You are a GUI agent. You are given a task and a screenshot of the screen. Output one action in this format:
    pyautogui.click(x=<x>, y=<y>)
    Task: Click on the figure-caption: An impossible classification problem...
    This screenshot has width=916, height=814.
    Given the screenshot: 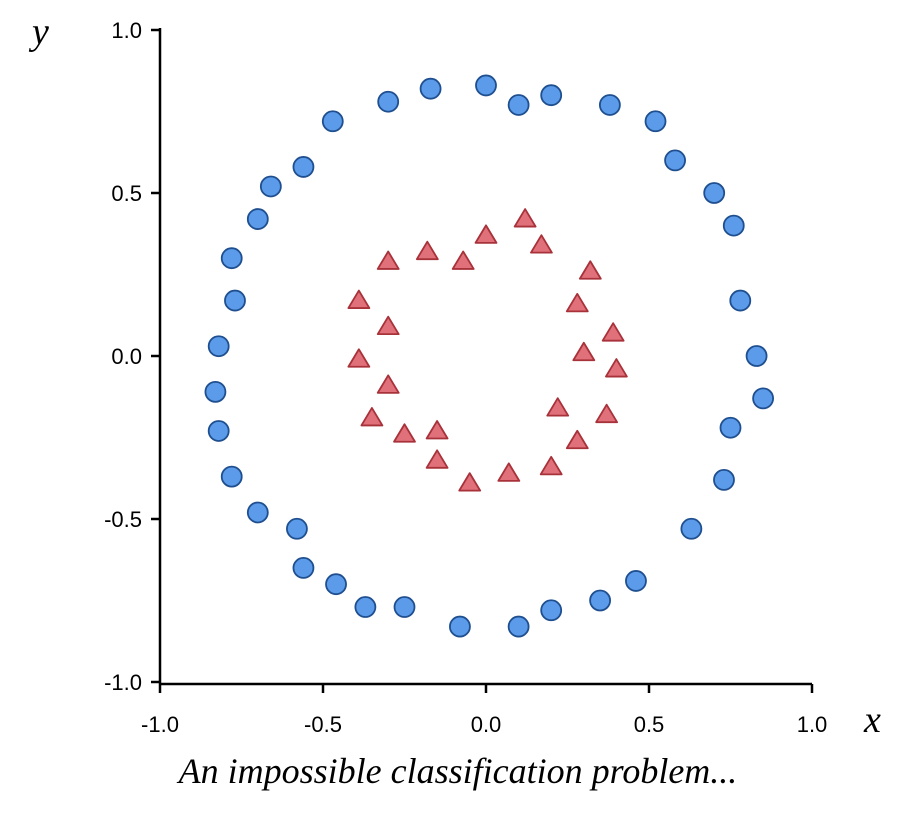 What is the action you would take?
    pyautogui.click(x=458, y=771)
    